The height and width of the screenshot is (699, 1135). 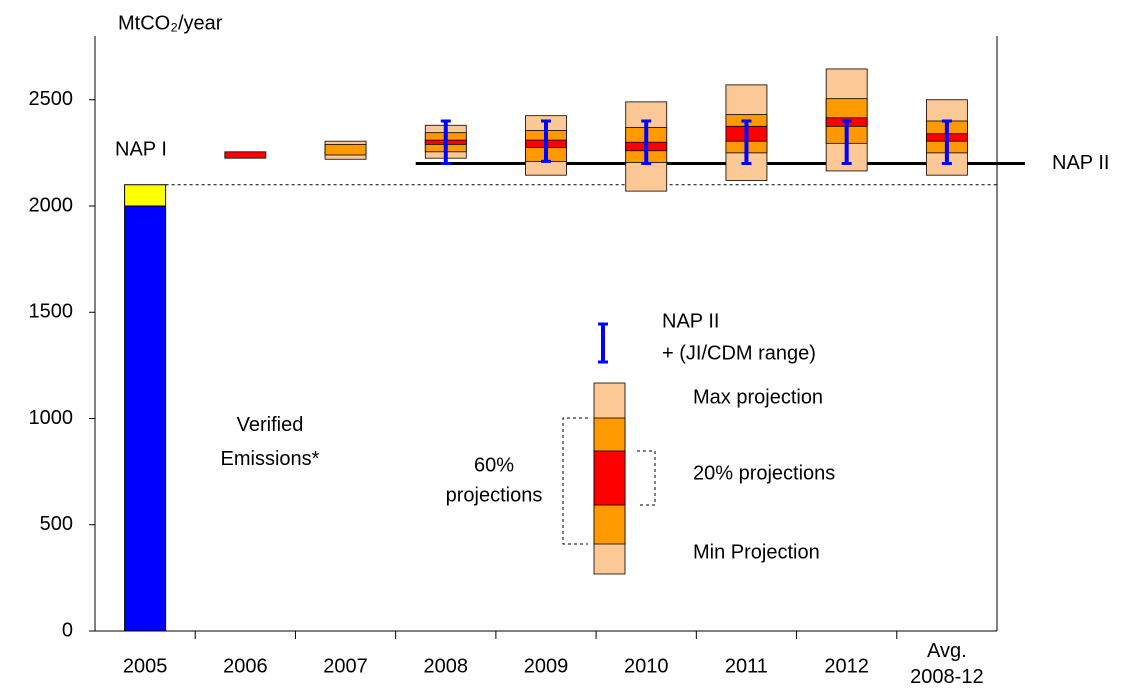 I want to click on nap2-label: NAP II, so click(x=1080, y=163).